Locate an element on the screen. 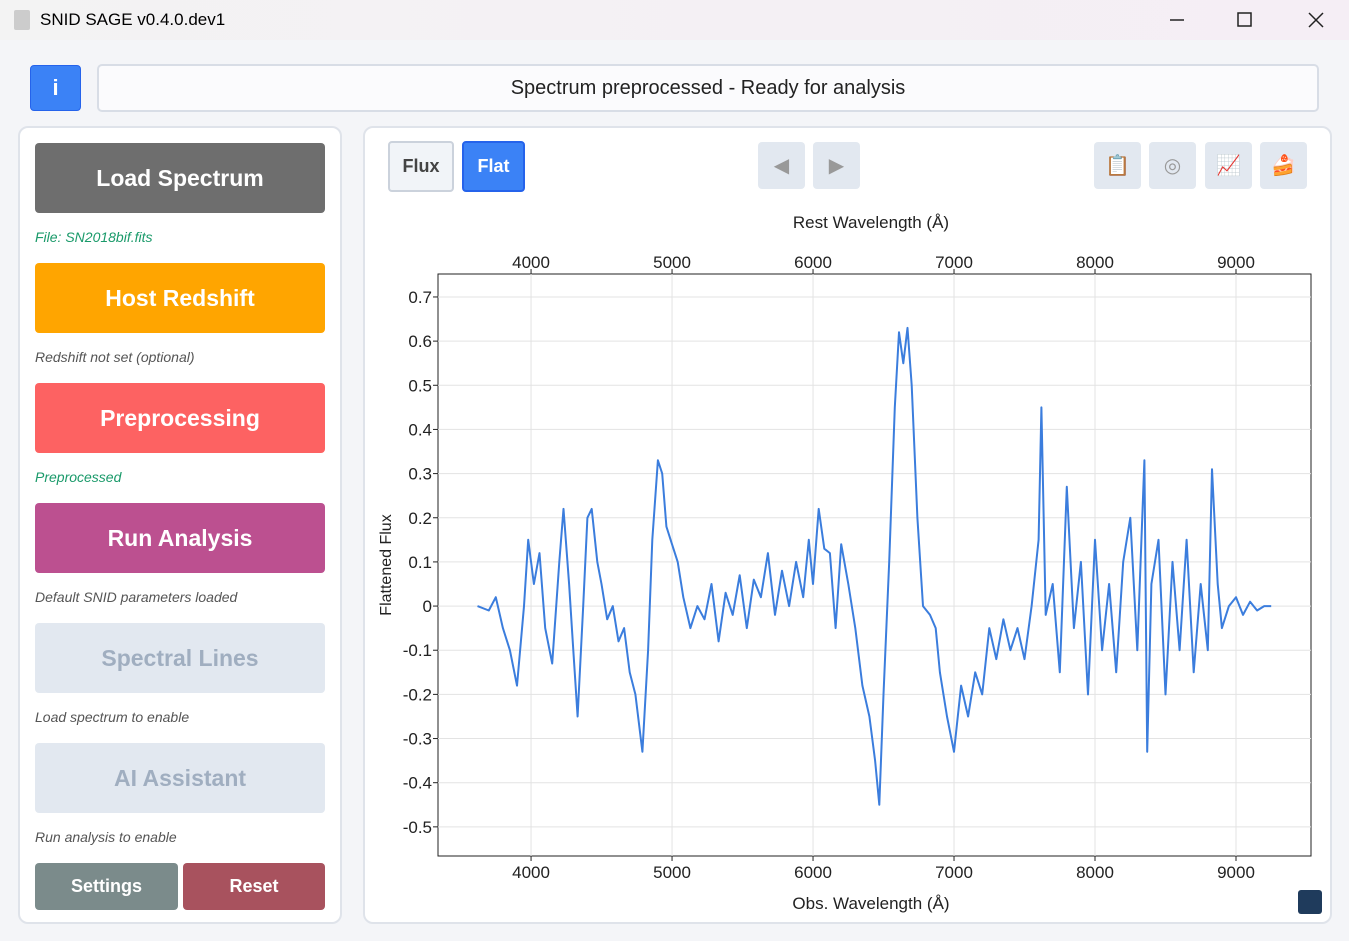 This screenshot has width=1349, height=941. y-tick-label: 0.6 is located at coordinates (420, 341).